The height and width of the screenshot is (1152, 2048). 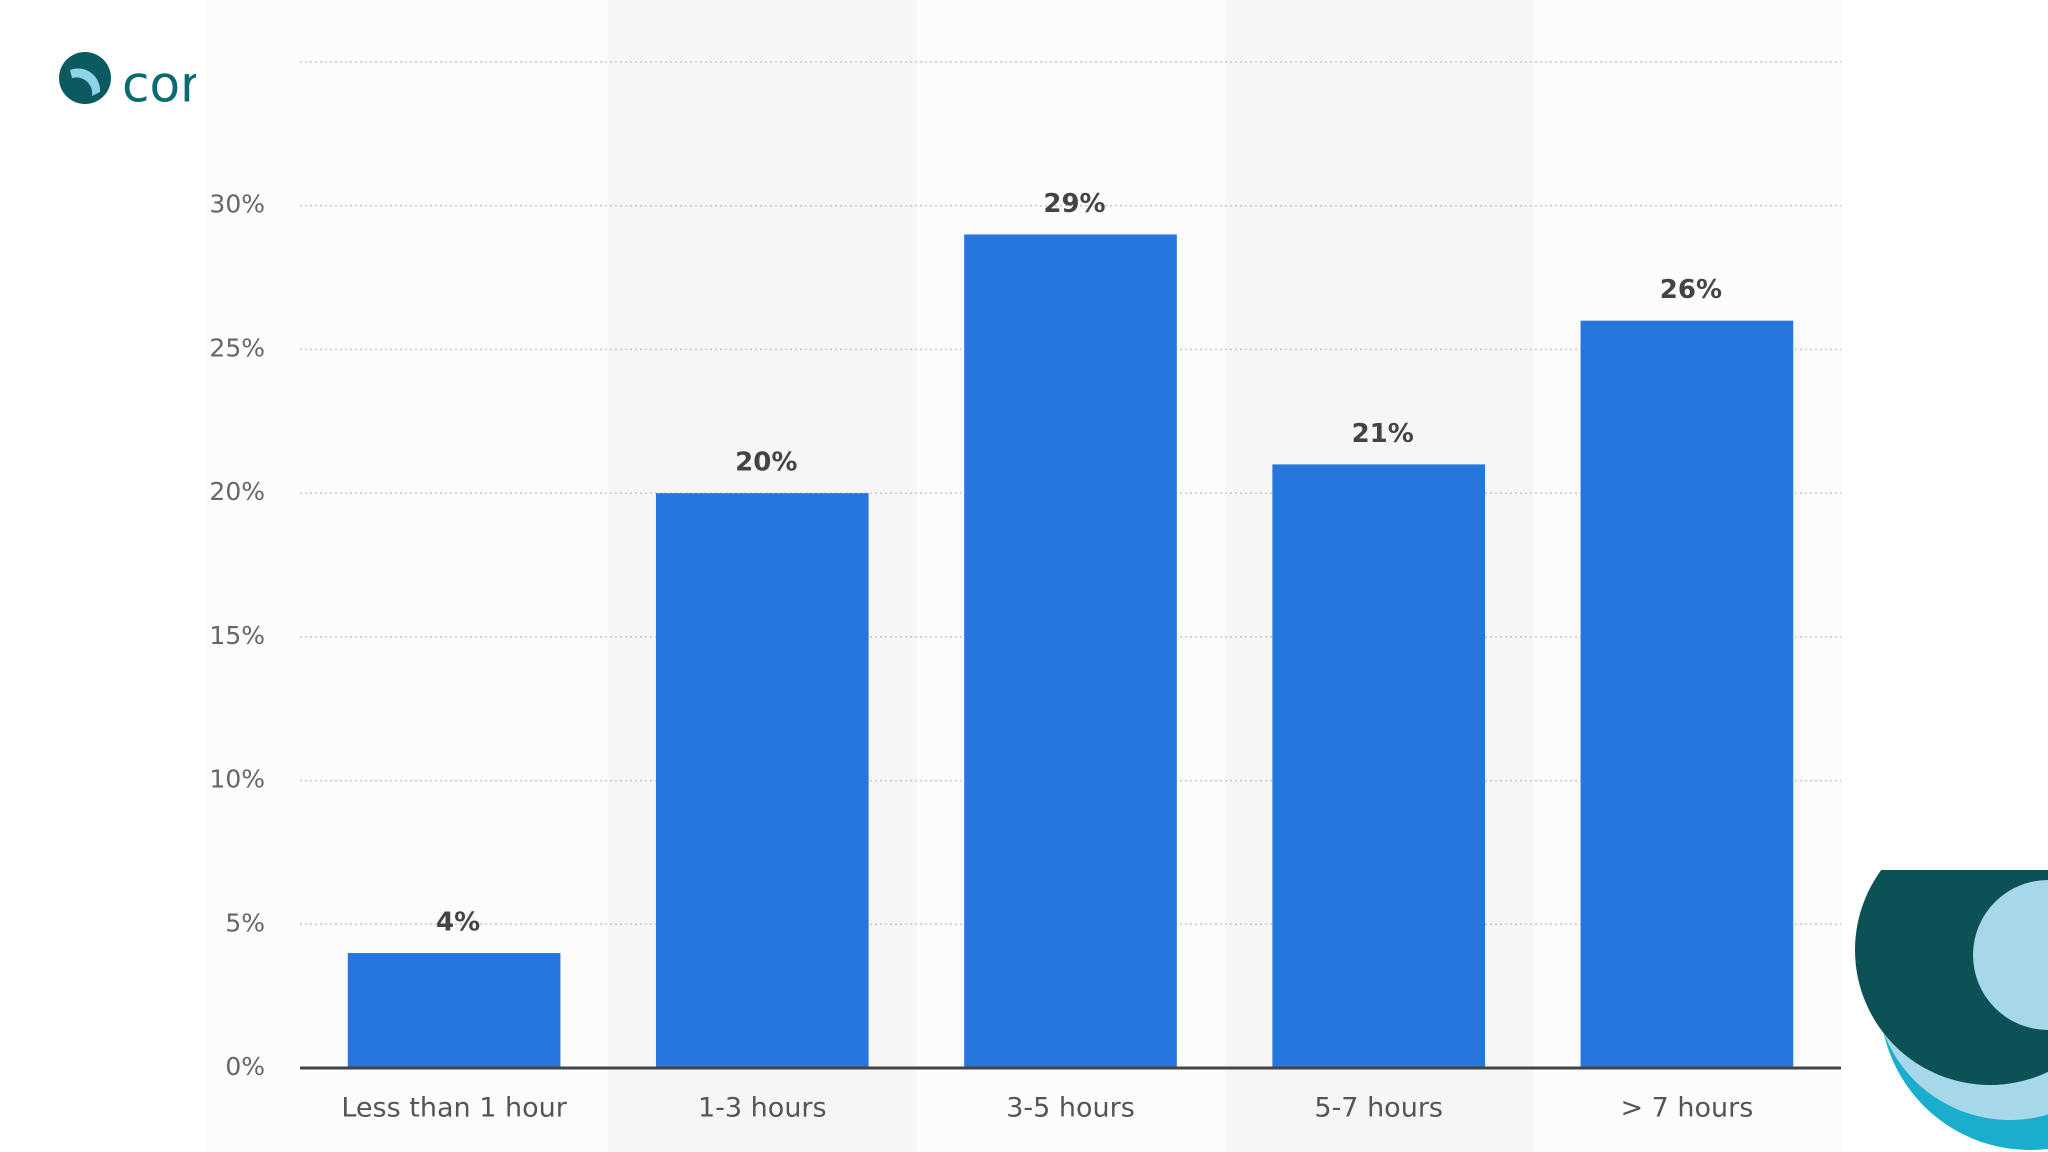 I want to click on y-tick-label: 30%, so click(x=237, y=204).